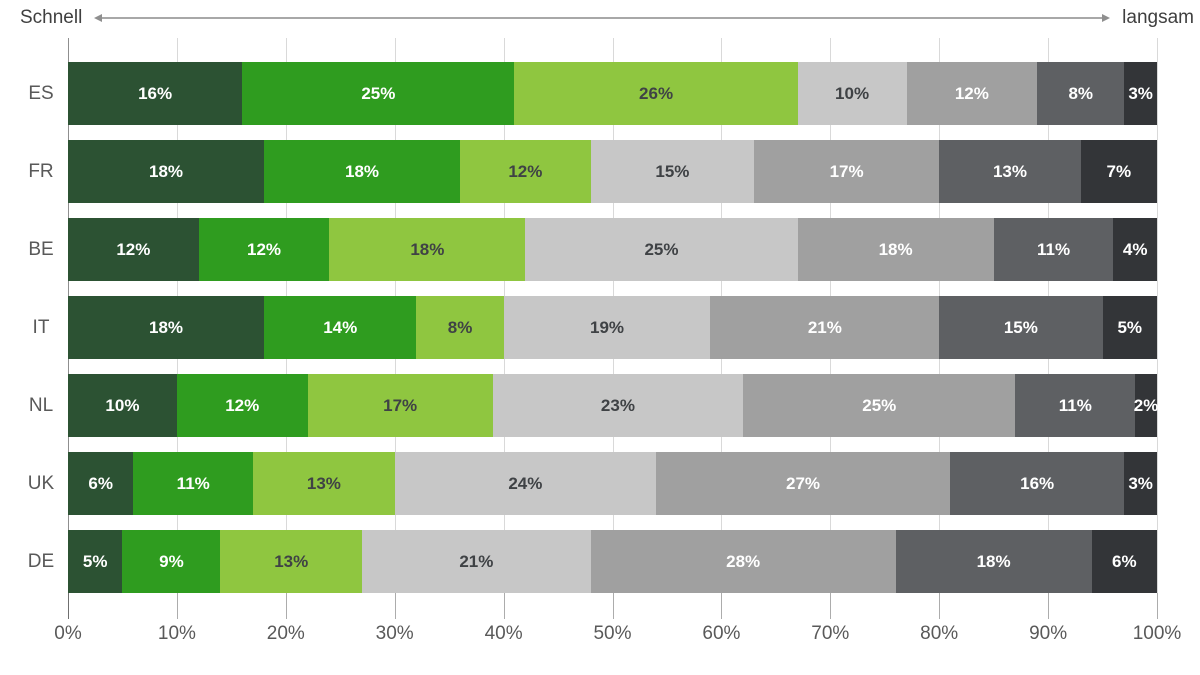  Describe the element at coordinates (939, 633) in the screenshot. I see `x-tick-label: 80%` at that location.